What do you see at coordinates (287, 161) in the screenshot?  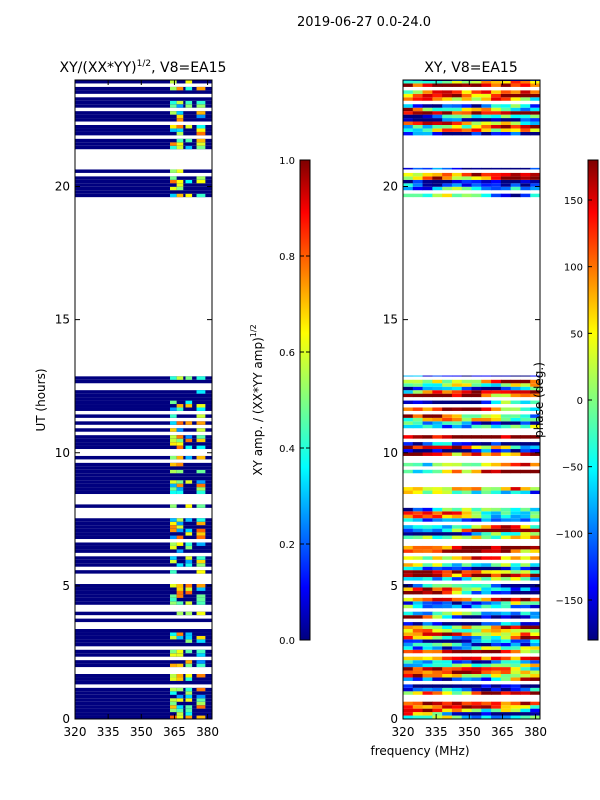 I see `colorbar-tick-label: 1.0` at bounding box center [287, 161].